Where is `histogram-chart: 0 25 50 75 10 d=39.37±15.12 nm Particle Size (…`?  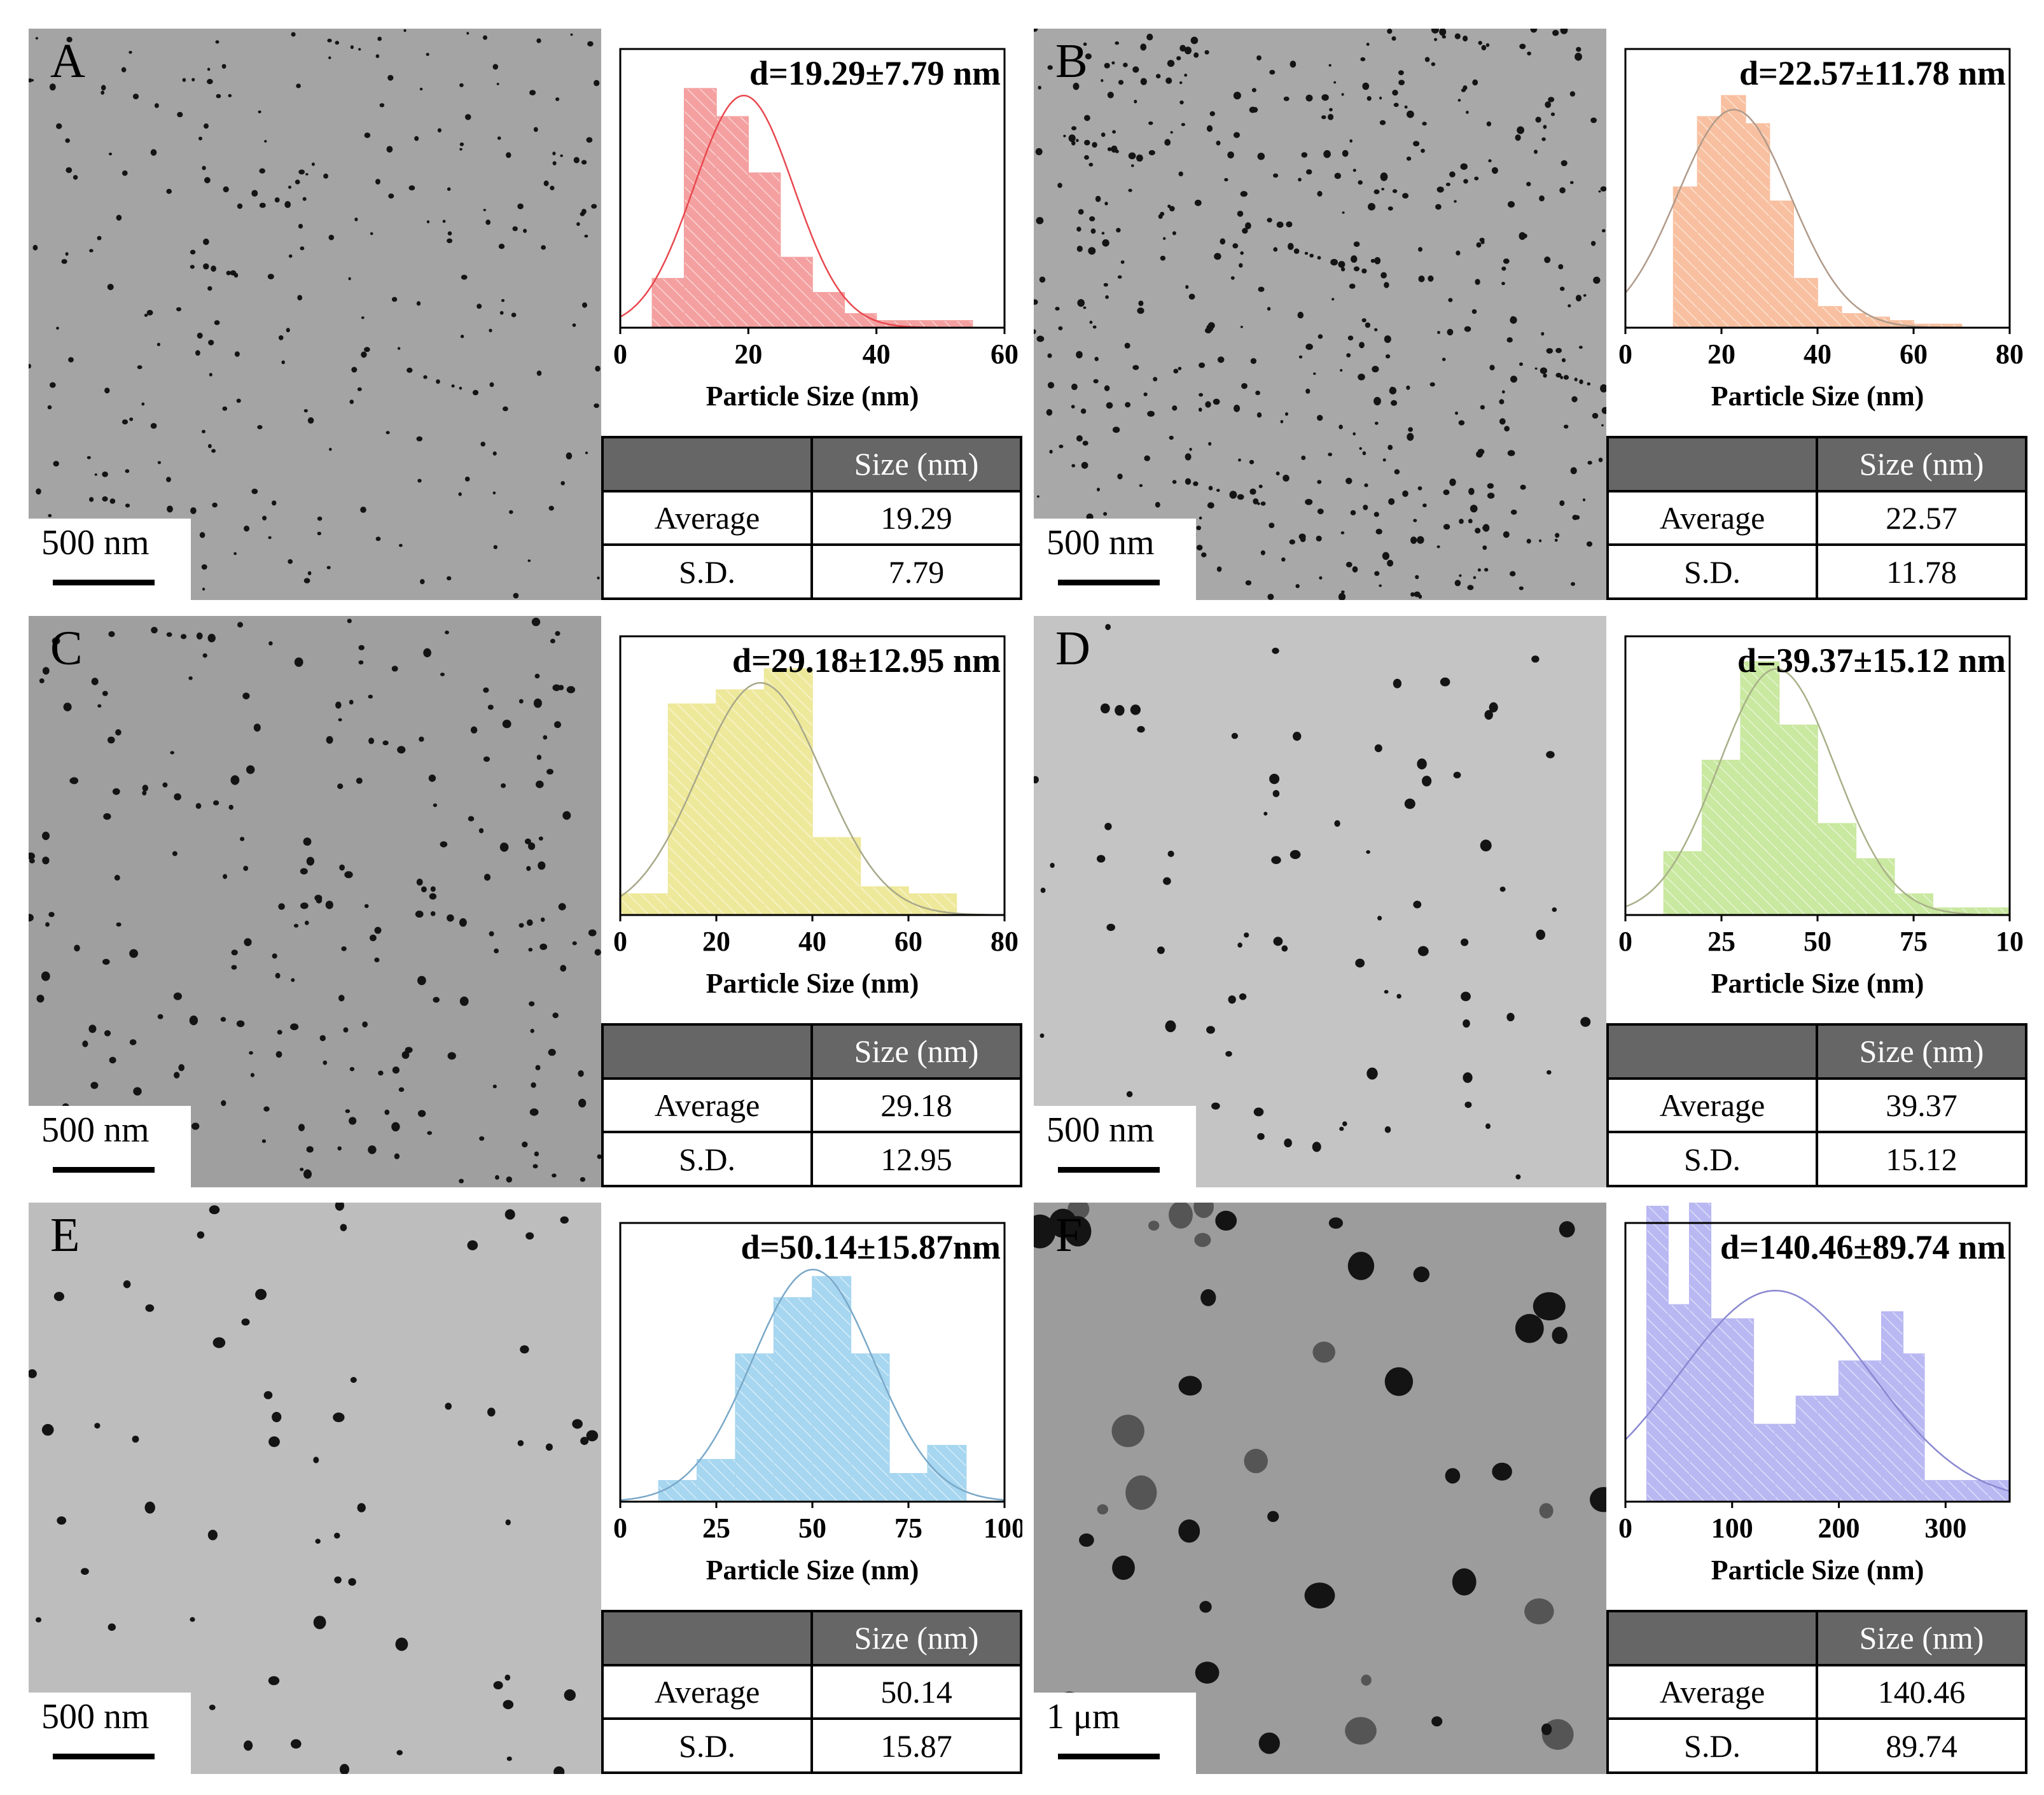 histogram-chart: 0 25 50 75 10 d=39.37±15.12 nm Particle Size (… is located at coordinates (1816, 819).